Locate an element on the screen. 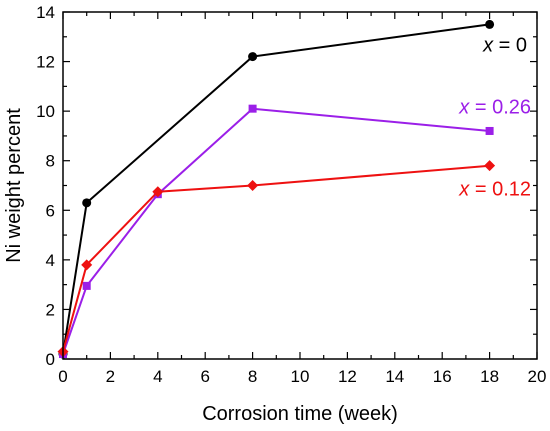  x-tick-label: 16 is located at coordinates (442, 376).